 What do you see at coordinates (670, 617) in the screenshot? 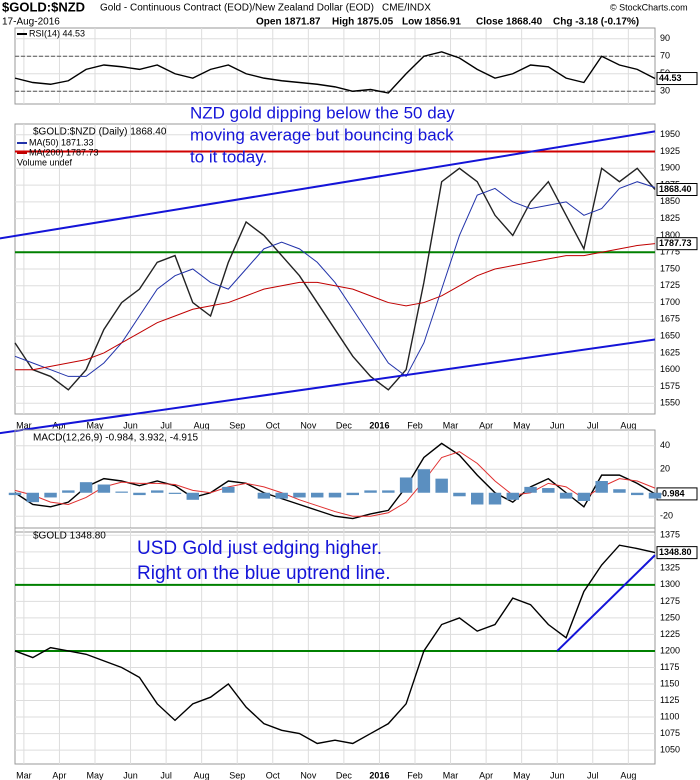
I see `y-tick-label: 1250` at bounding box center [670, 617].